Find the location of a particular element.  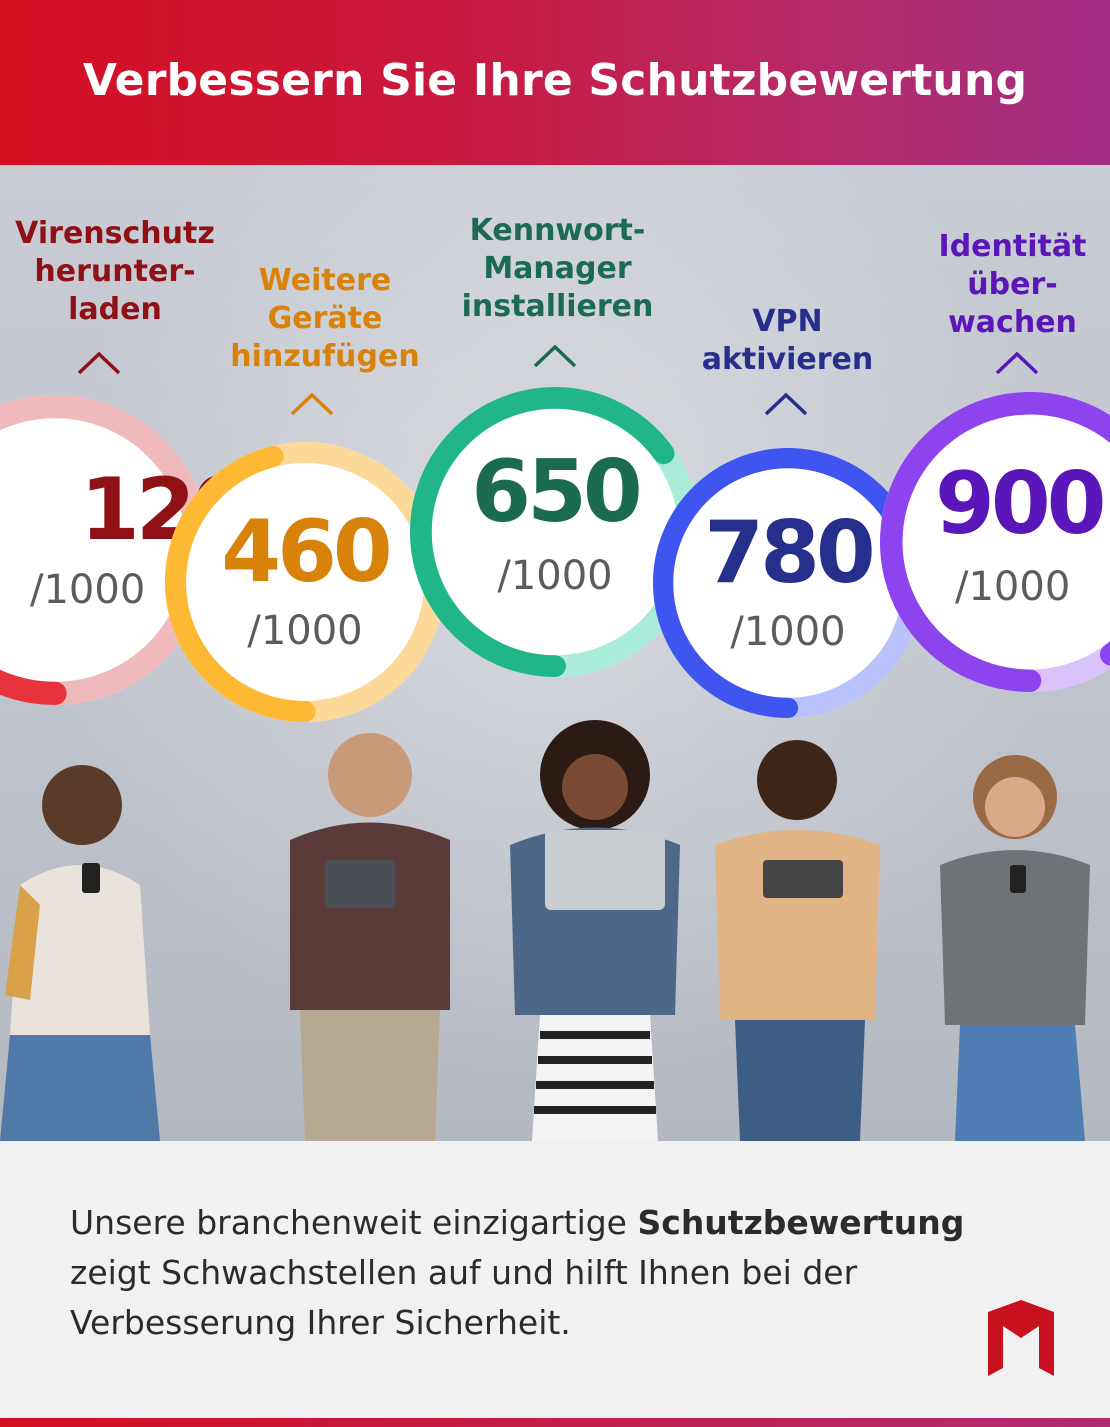

person-2-illustration is located at coordinates (370, 937).